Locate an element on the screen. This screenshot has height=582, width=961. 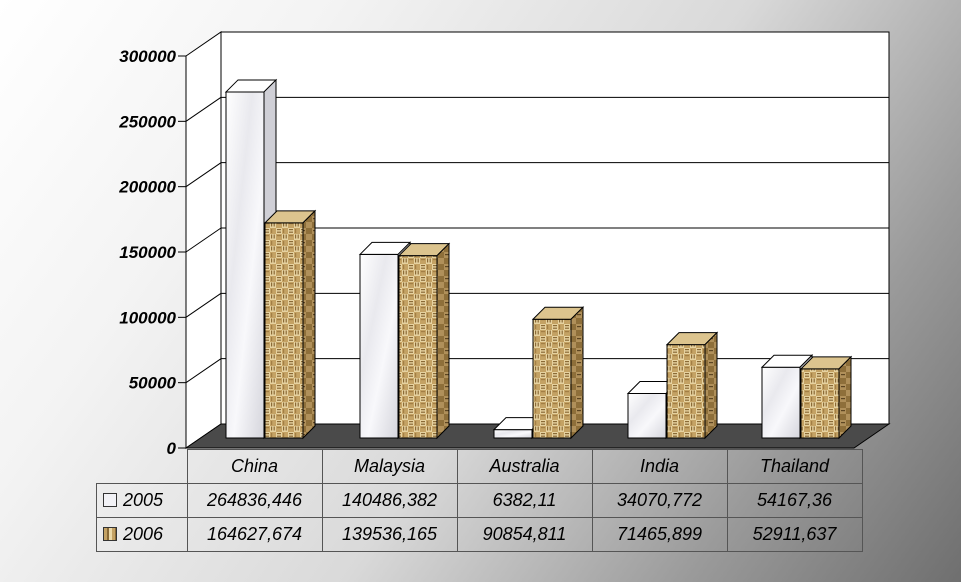
x-tick-label: India is located at coordinates (659, 466).